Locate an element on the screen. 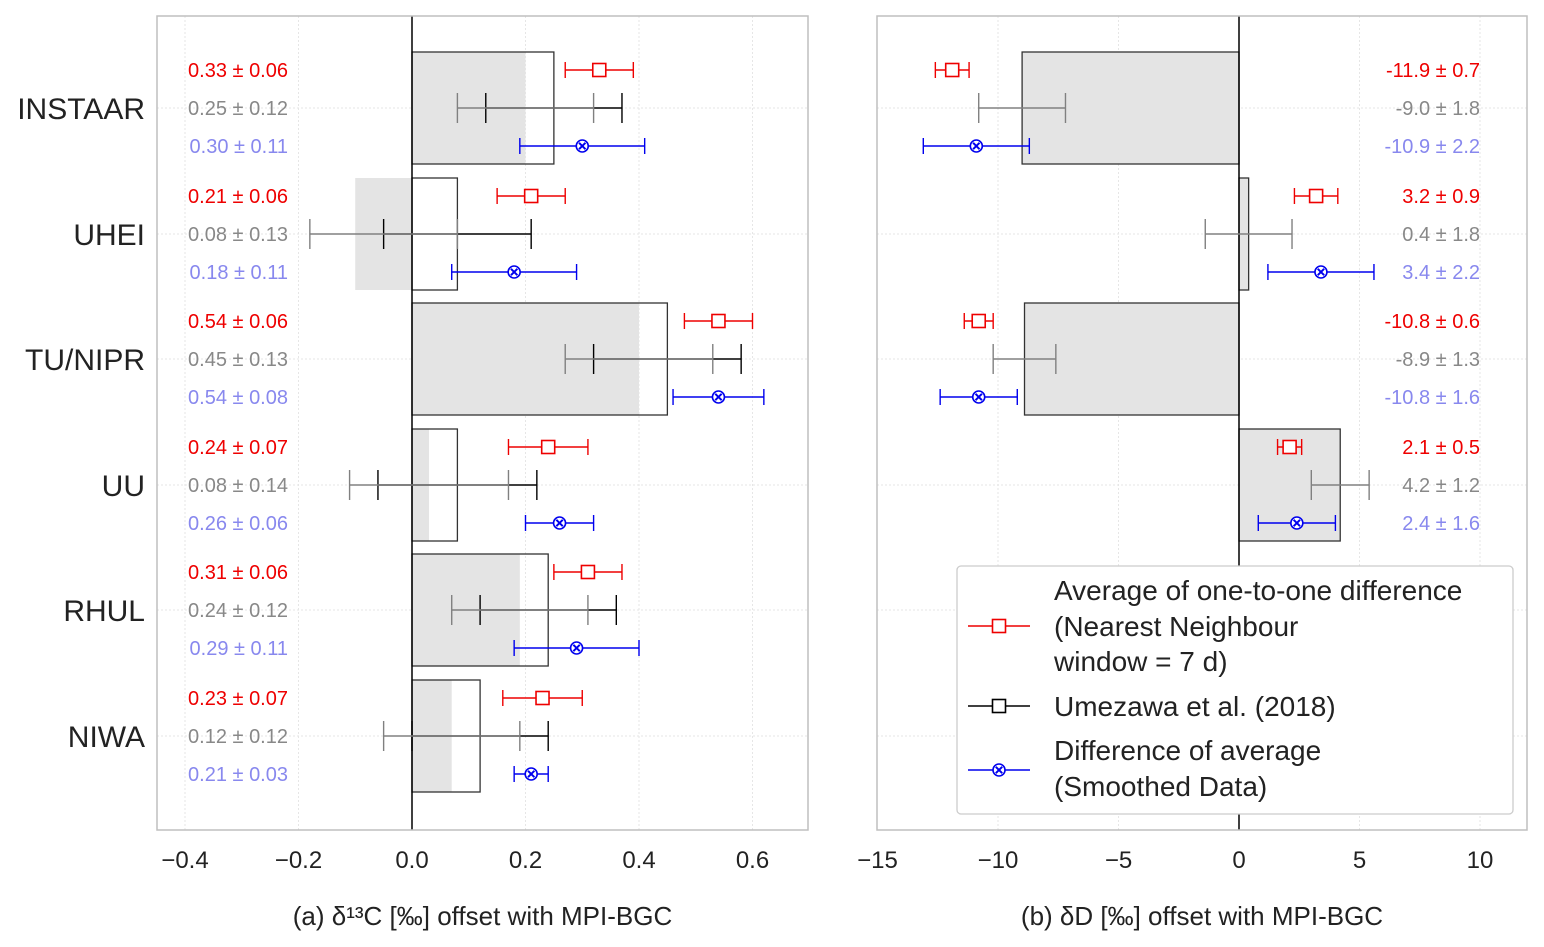 The width and height of the screenshot is (1544, 947). value-label-s0-2: 0.54 ± 0.06 is located at coordinates (238, 322).